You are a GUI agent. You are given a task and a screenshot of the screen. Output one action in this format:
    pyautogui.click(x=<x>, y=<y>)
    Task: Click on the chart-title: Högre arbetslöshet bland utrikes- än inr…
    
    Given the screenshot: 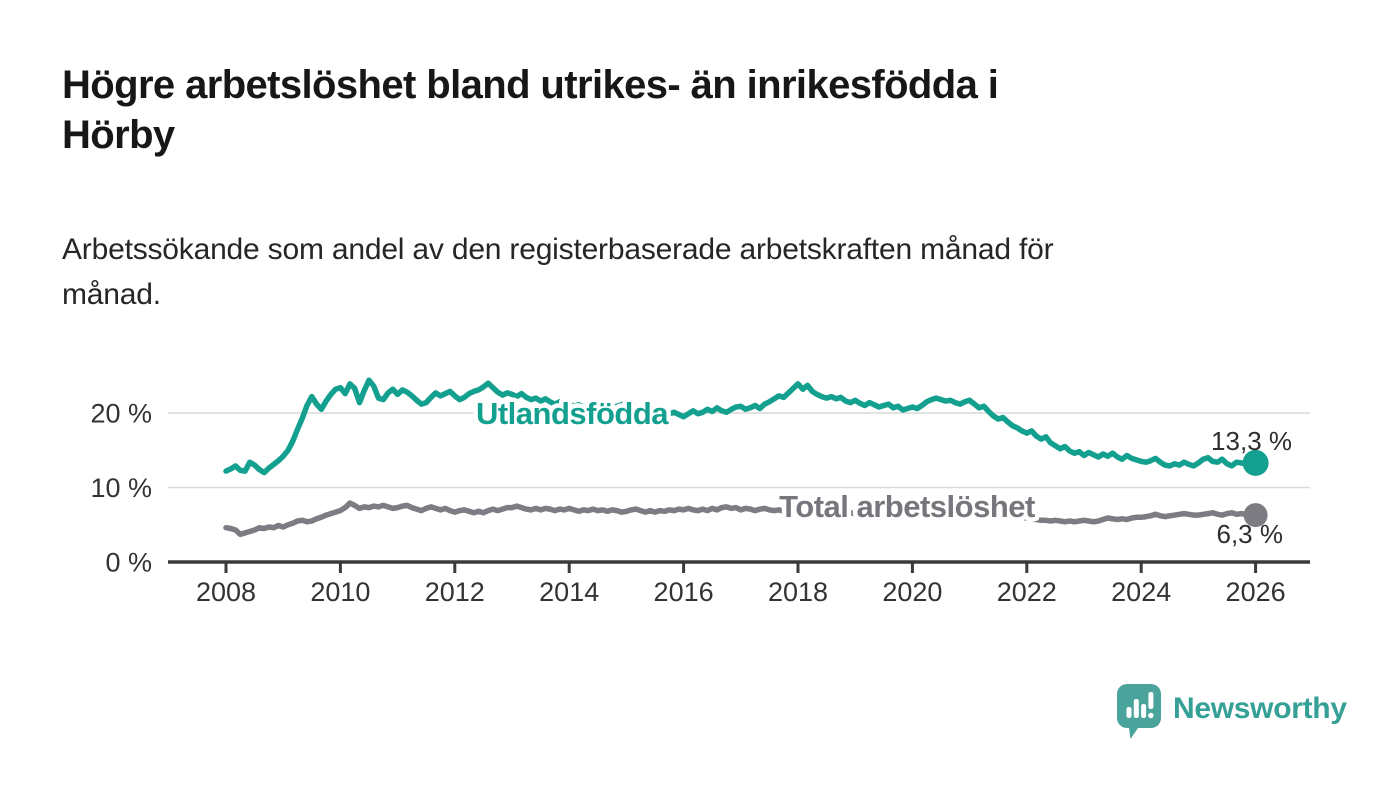 What is the action you would take?
    pyautogui.click(x=662, y=110)
    